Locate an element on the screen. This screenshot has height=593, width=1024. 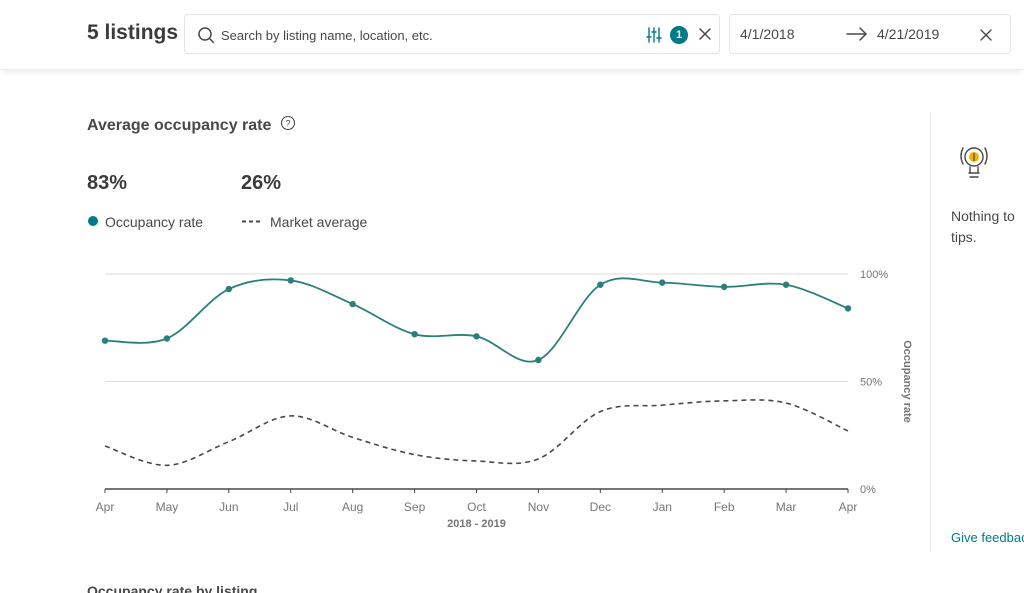
legend-market-marker is located at coordinates (252, 221).